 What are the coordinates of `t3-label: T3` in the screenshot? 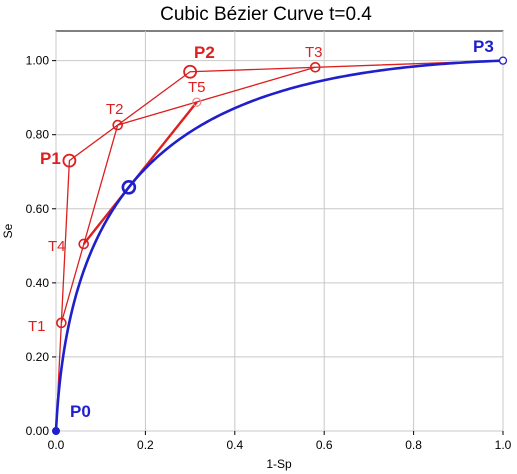 It's located at (314, 52).